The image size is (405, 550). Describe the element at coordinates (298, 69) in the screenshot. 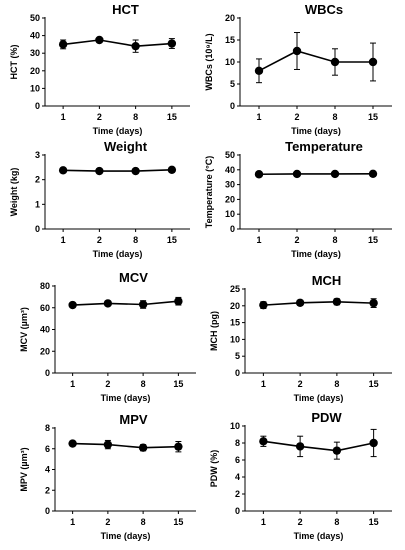

I see `wbcs-panel: WBCs 0 5 10 15 20 1 2 8 15 Time (days) WBCs (10⁹/L)` at that location.